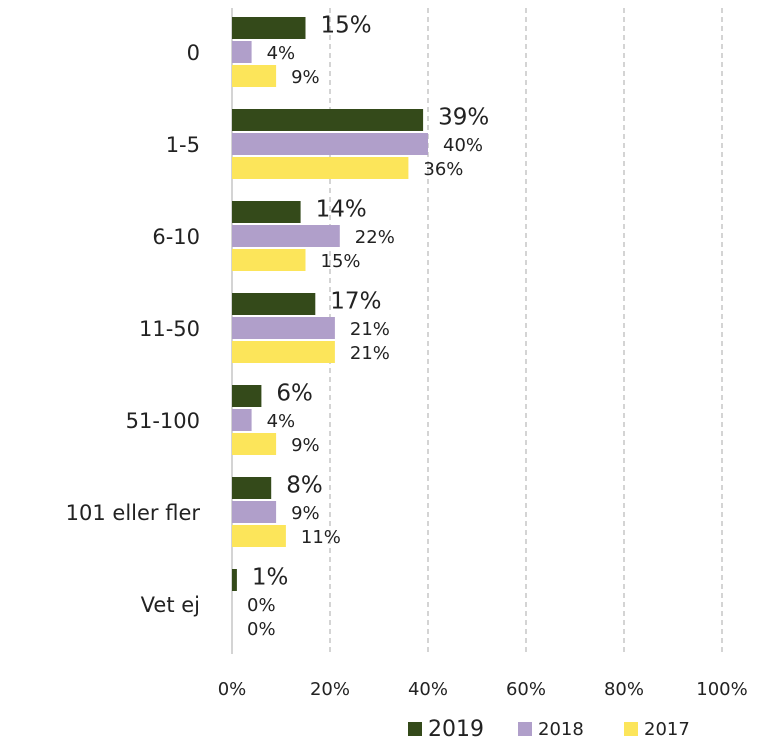  What do you see at coordinates (133, 513) in the screenshot?
I see `category-label: 101 eller fler` at bounding box center [133, 513].